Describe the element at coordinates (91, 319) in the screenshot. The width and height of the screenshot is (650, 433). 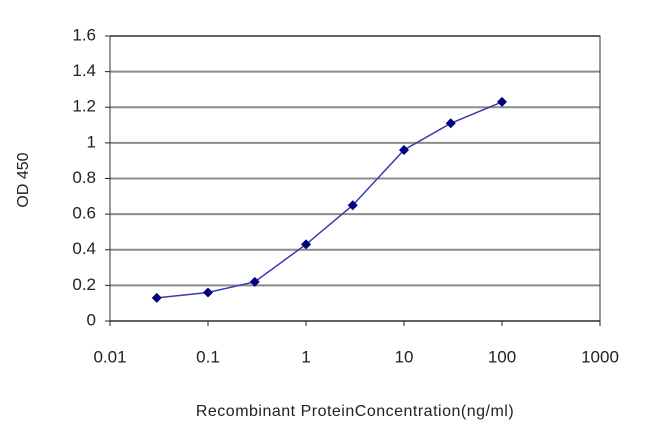
I see `y-tick-label: 0` at that location.